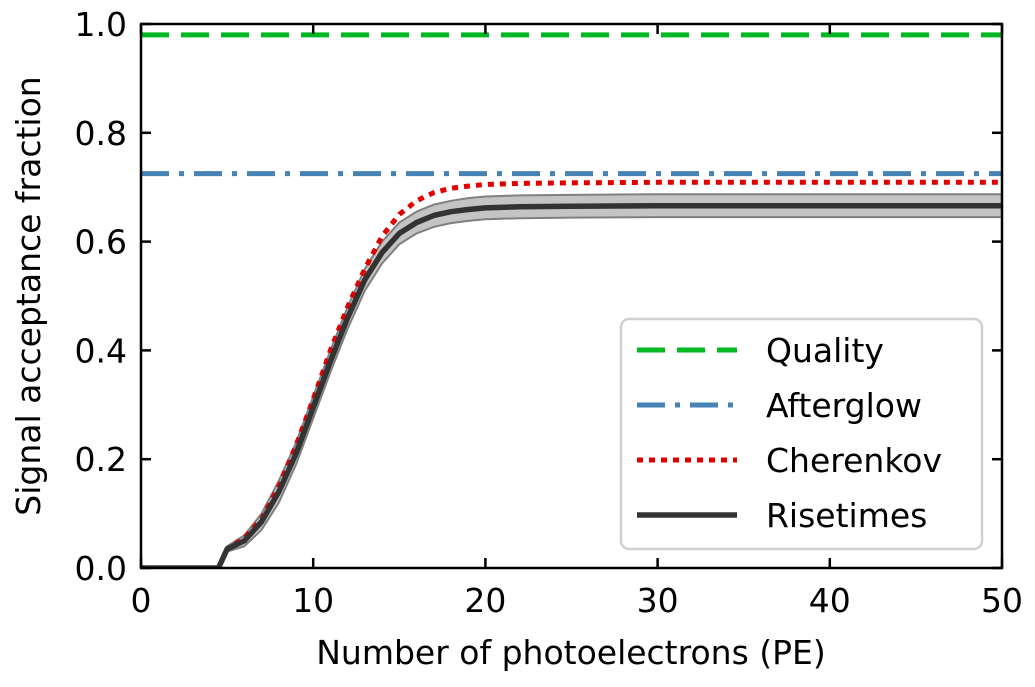 The width and height of the screenshot is (1035, 687). I want to click on y-axis-label: Signal acceptance fraction, so click(28, 295).